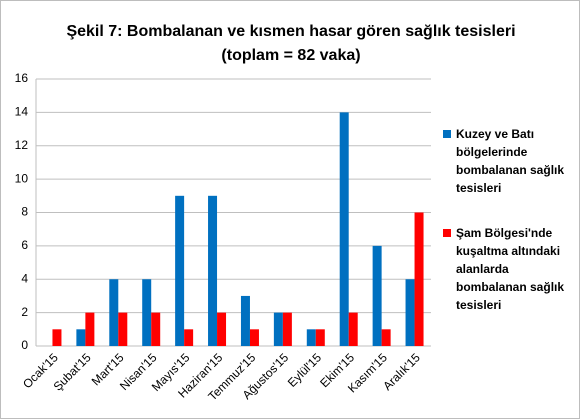 This screenshot has height=419, width=580. Describe the element at coordinates (24, 245) in the screenshot. I see `y-tick-label: 6` at that location.